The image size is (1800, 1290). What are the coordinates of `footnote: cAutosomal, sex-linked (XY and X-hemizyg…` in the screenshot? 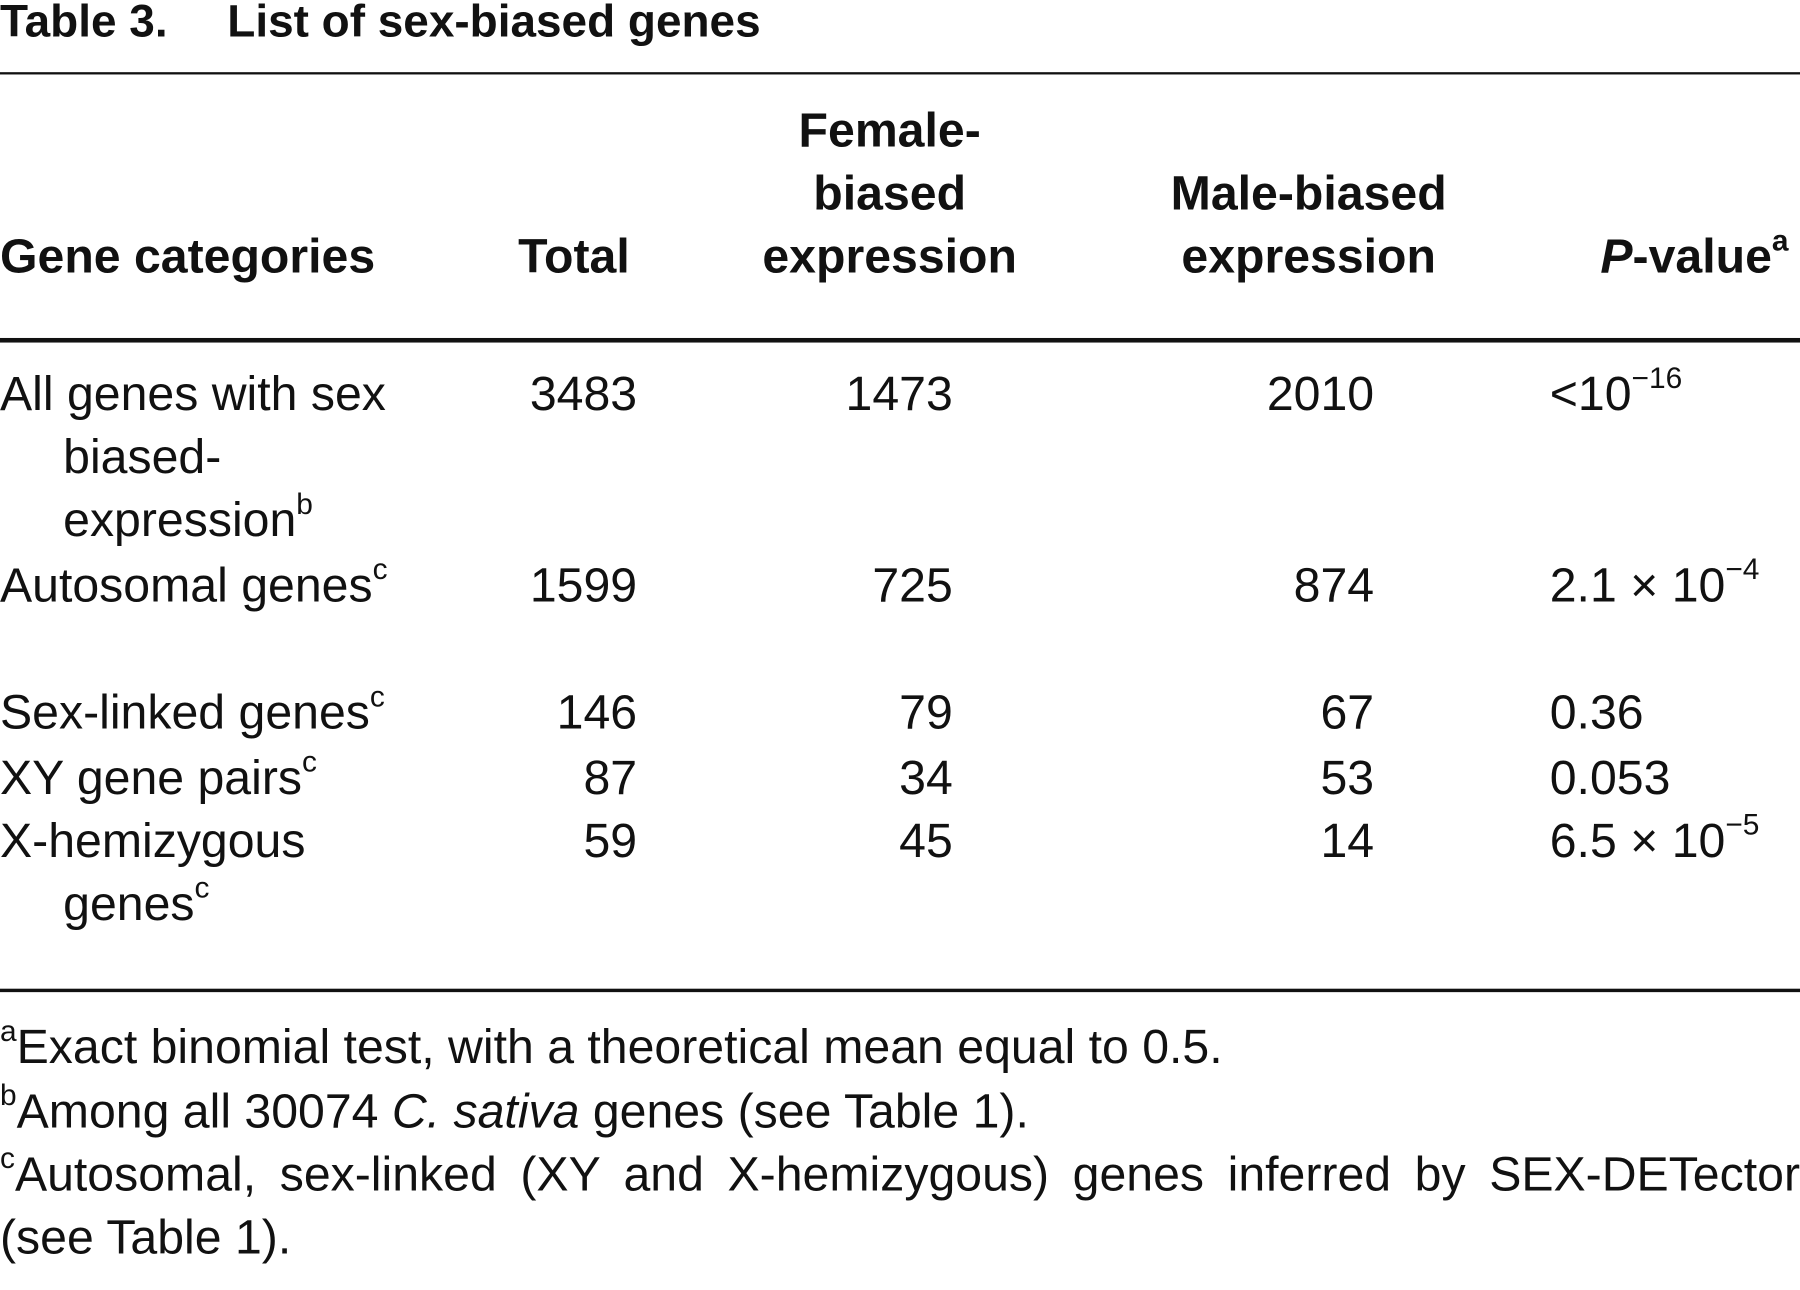 It's located at (900, 1205).